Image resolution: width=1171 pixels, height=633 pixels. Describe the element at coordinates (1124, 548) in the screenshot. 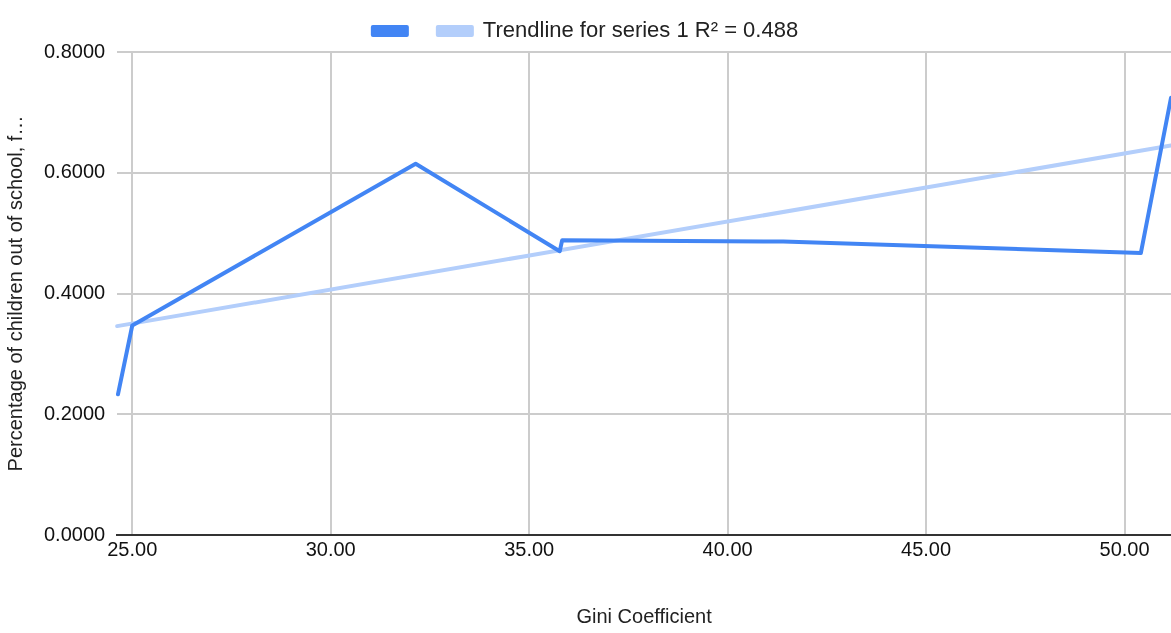

I see `x-tick-label: 50.00` at that location.